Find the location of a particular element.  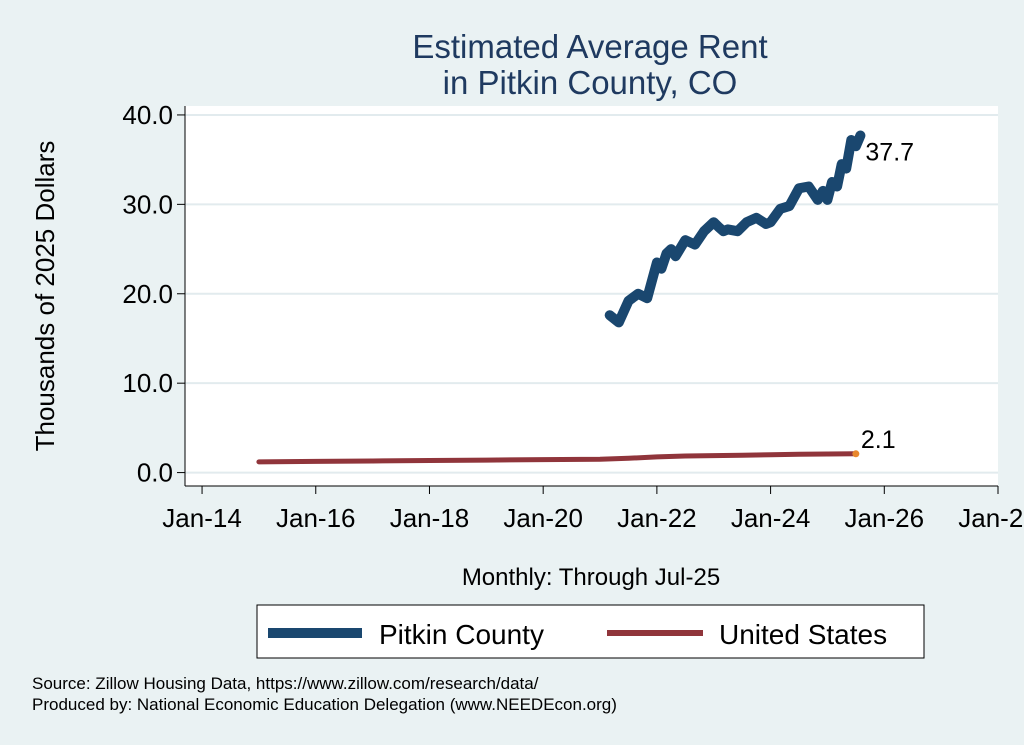

y-axis-title: Thousands of 2025 Dollars is located at coordinates (45, 296).